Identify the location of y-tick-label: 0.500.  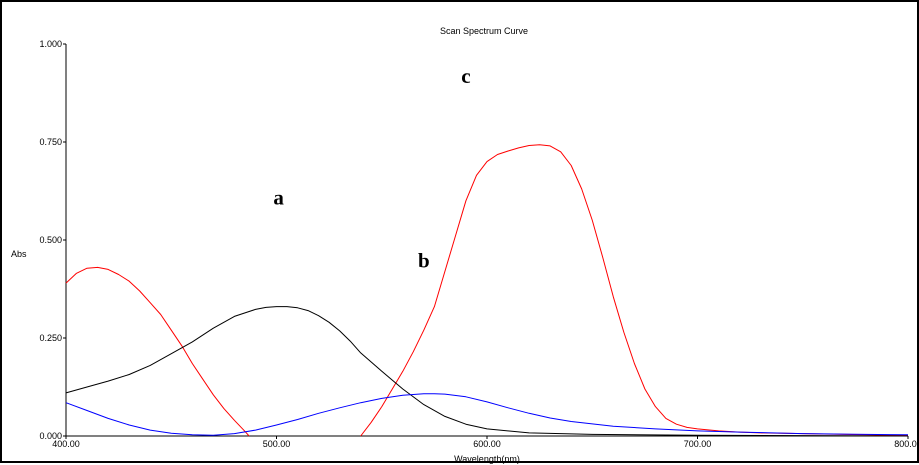
(50, 240).